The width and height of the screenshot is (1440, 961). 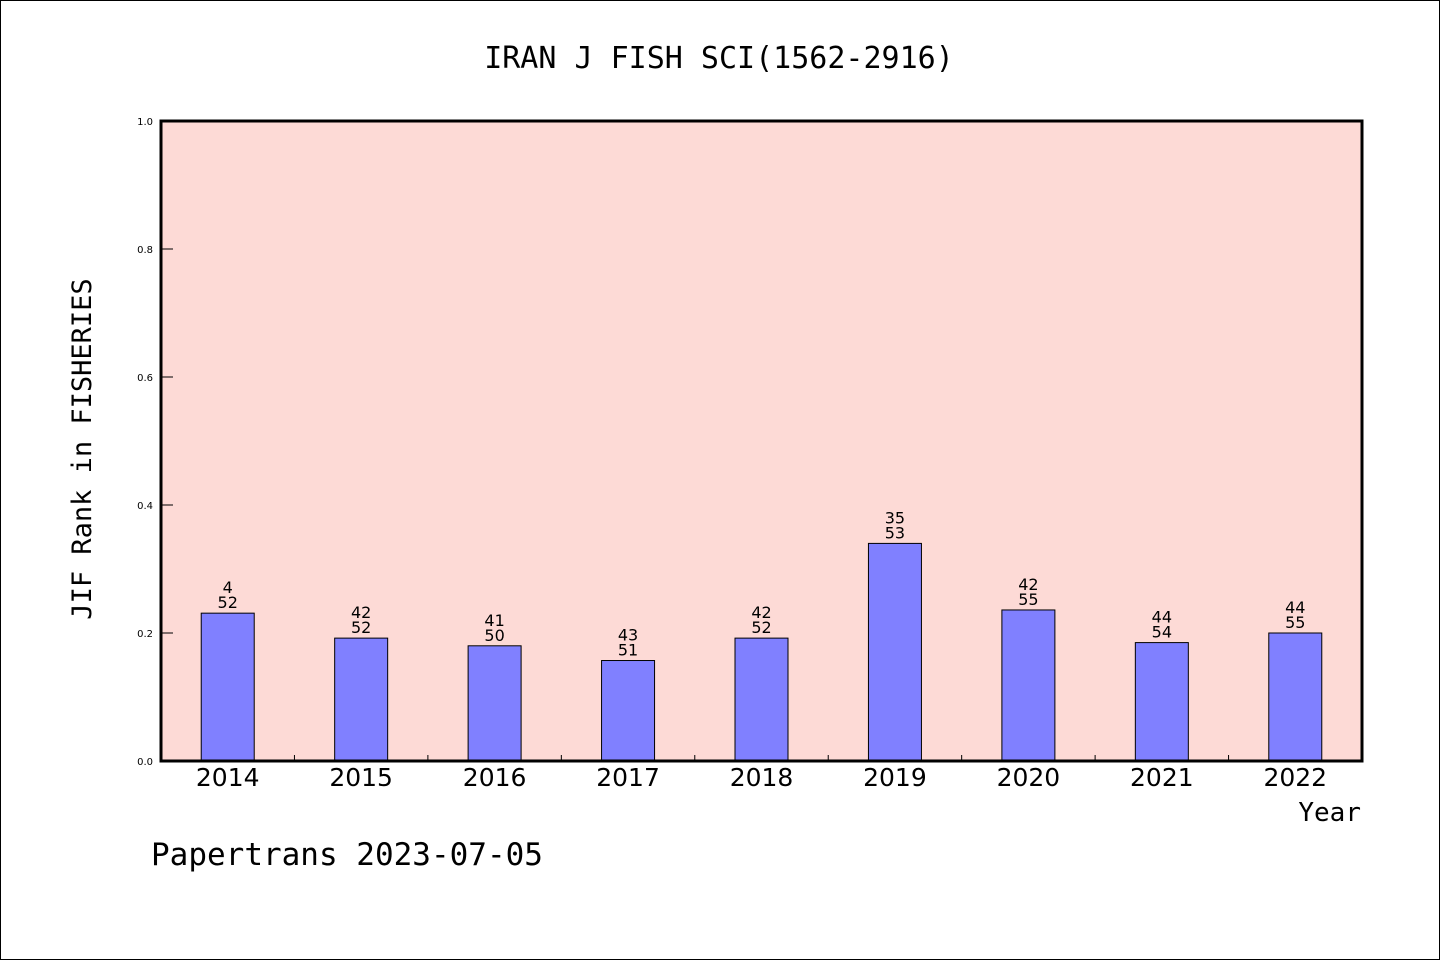 What do you see at coordinates (895, 532) in the screenshot?
I see `bar-total-label: 53` at bounding box center [895, 532].